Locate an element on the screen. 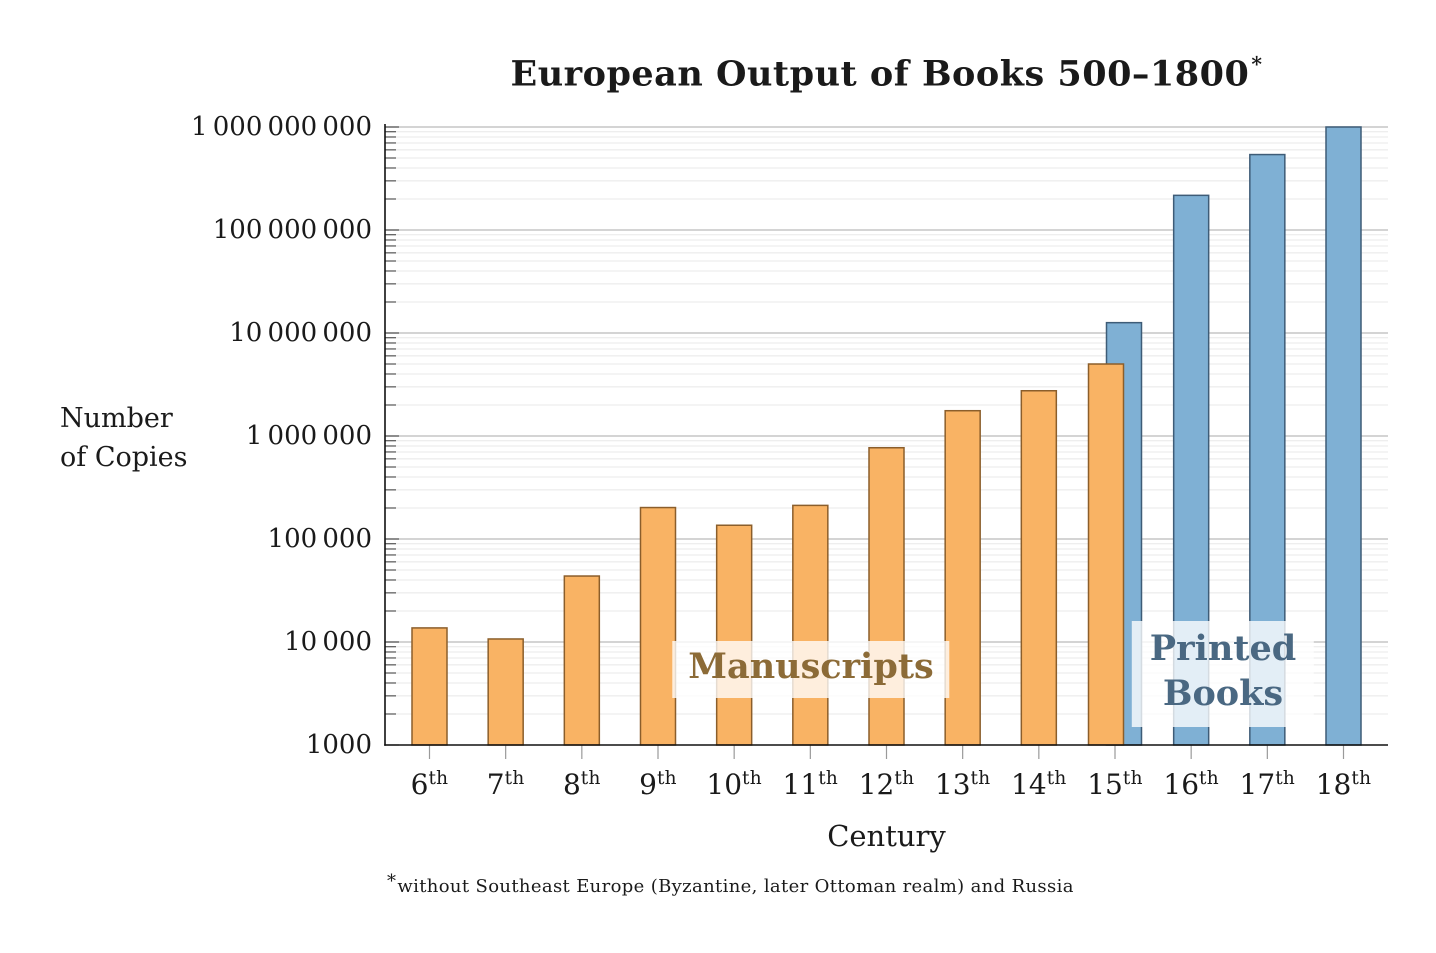  bar-printed-books-18th is located at coordinates (1343, 436).